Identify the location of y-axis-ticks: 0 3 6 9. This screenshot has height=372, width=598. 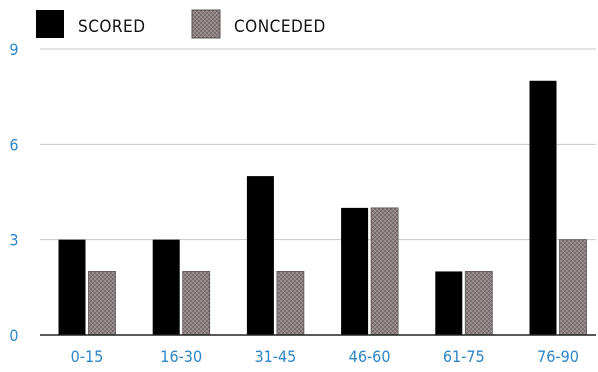
(13, 192).